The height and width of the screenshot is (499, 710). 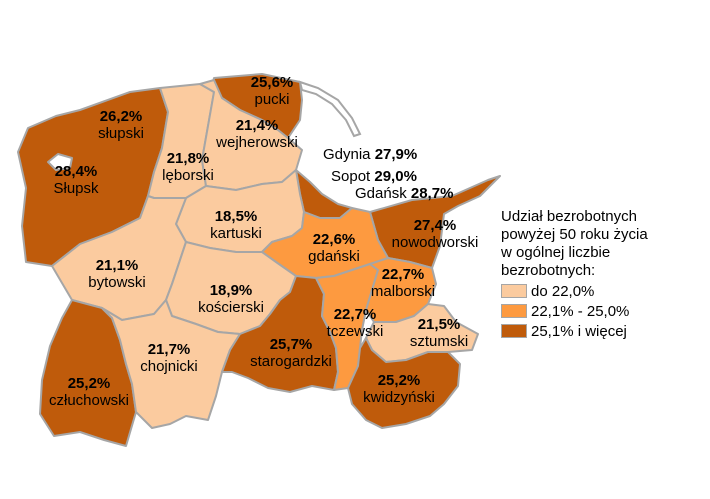 I want to click on name-bytowski: bytowski, so click(x=117, y=283).